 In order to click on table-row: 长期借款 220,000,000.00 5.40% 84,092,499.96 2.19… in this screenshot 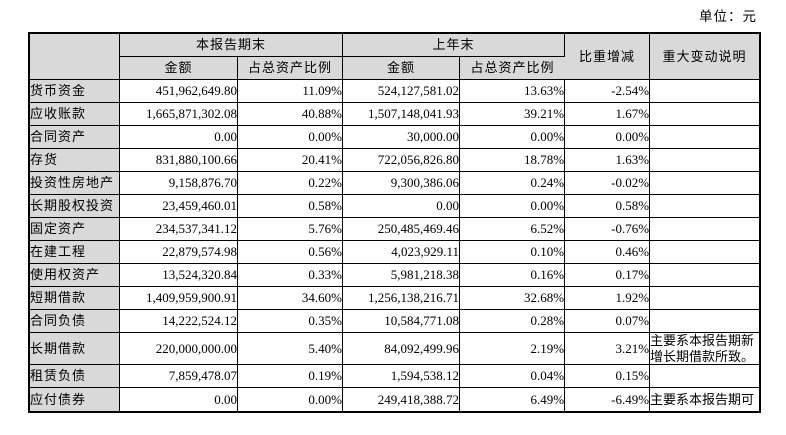, I will do `click(395, 349)`.